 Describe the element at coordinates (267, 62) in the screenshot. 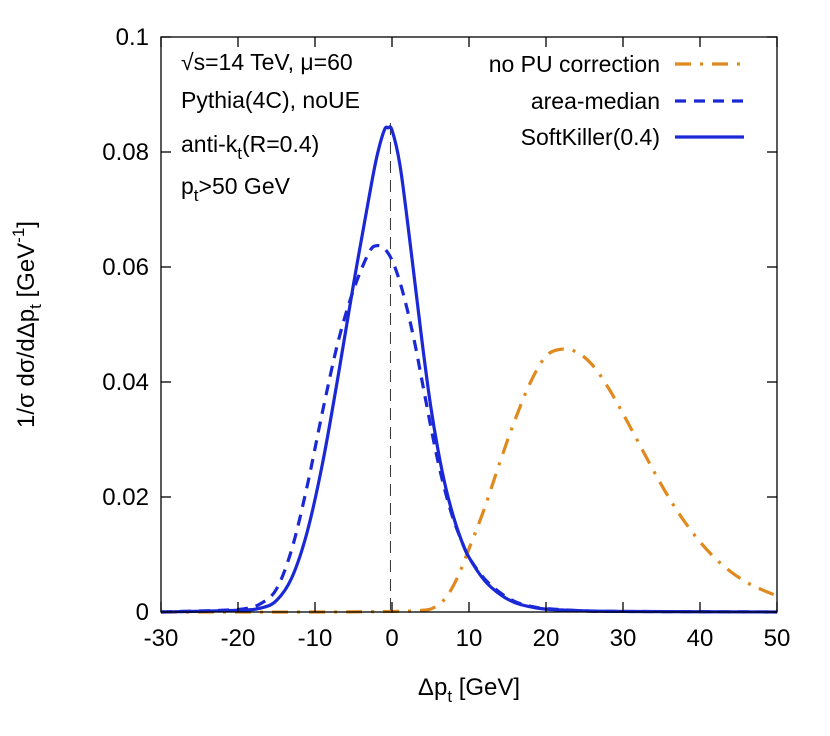

I see `annotation-line: √s=14 TeV, μ=60` at that location.